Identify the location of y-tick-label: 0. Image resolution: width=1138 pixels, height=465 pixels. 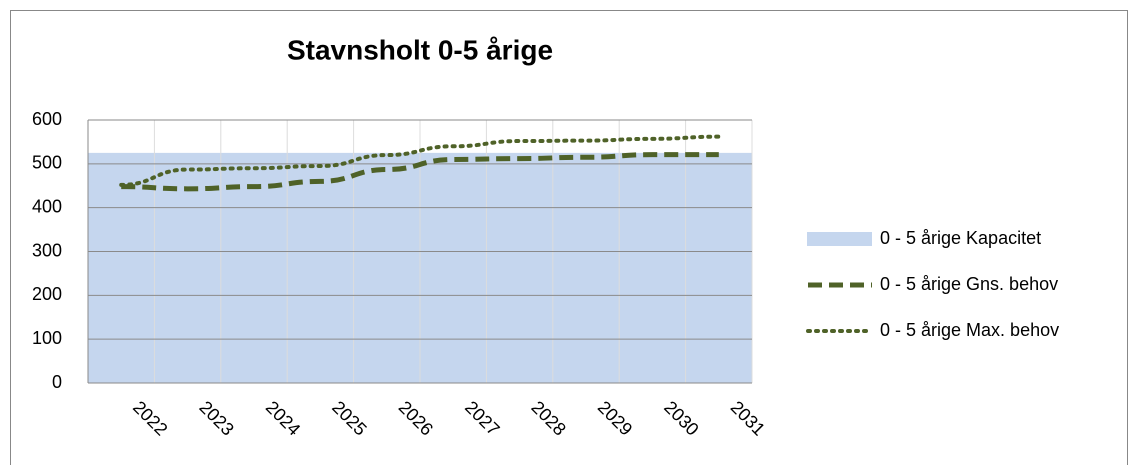
(57, 382).